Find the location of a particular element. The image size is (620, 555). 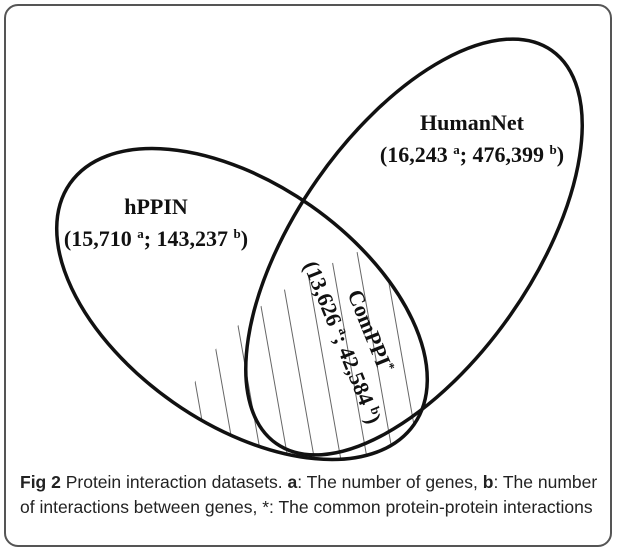

stat: (16,243 is located at coordinates (416, 154).